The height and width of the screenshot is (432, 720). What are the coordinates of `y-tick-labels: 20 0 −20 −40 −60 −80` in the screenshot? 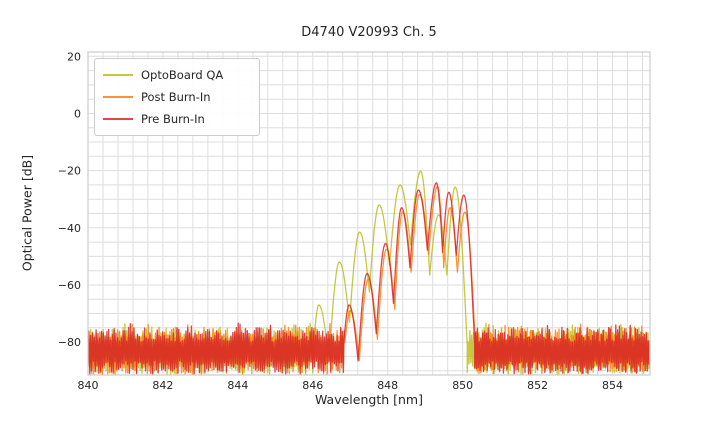 It's located at (69, 199).